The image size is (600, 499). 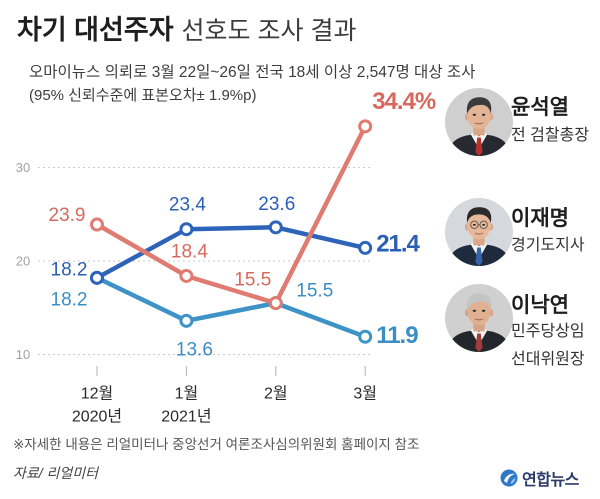 I want to click on data-label: 23.9, so click(x=67, y=215).